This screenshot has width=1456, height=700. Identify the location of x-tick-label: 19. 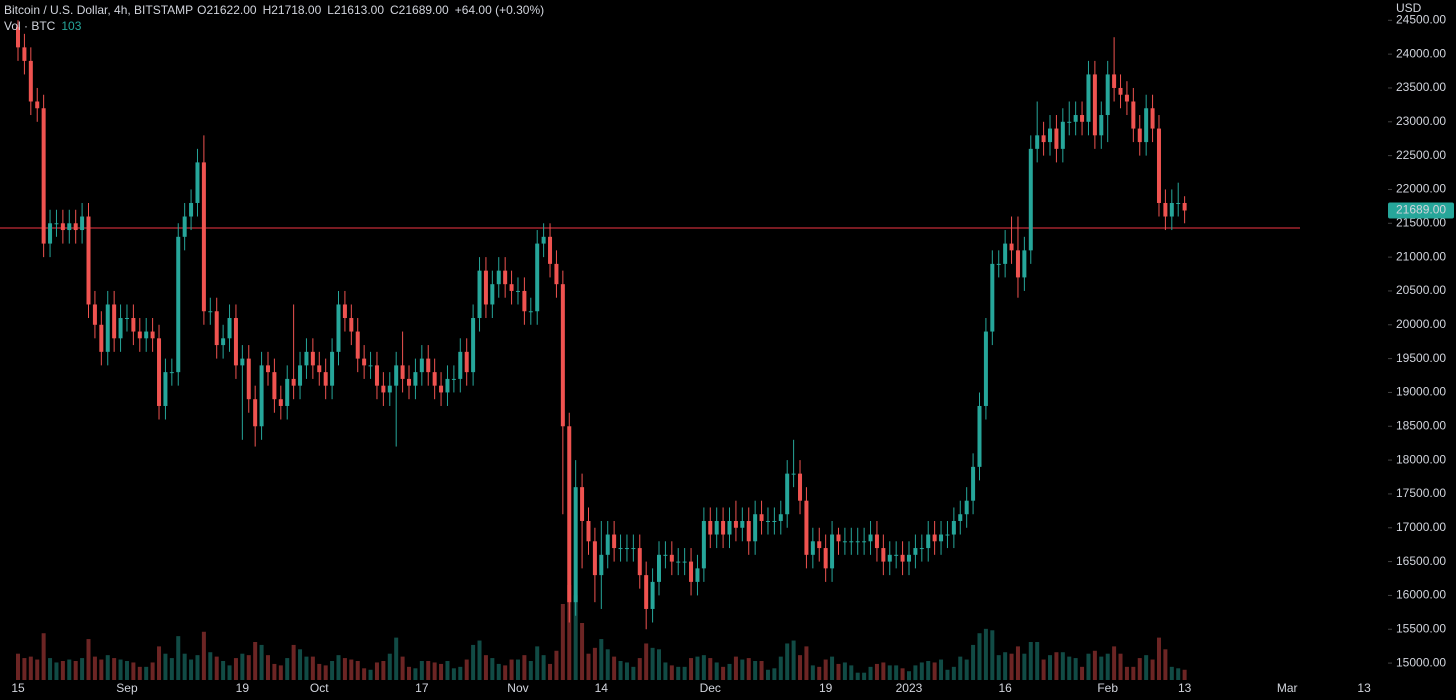
(826, 688).